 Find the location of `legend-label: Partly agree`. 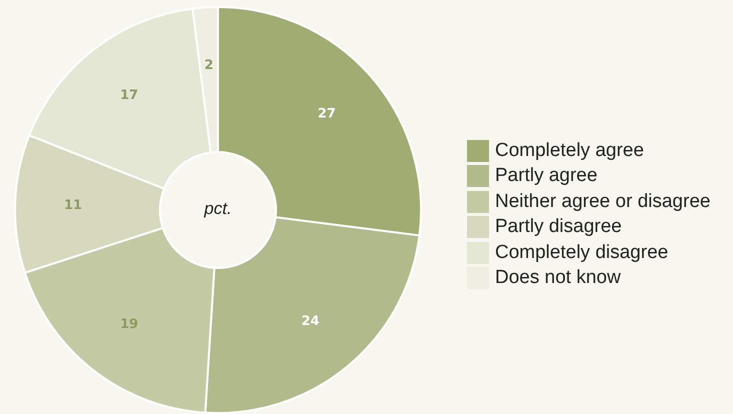

legend-label: Partly agree is located at coordinates (546, 176).